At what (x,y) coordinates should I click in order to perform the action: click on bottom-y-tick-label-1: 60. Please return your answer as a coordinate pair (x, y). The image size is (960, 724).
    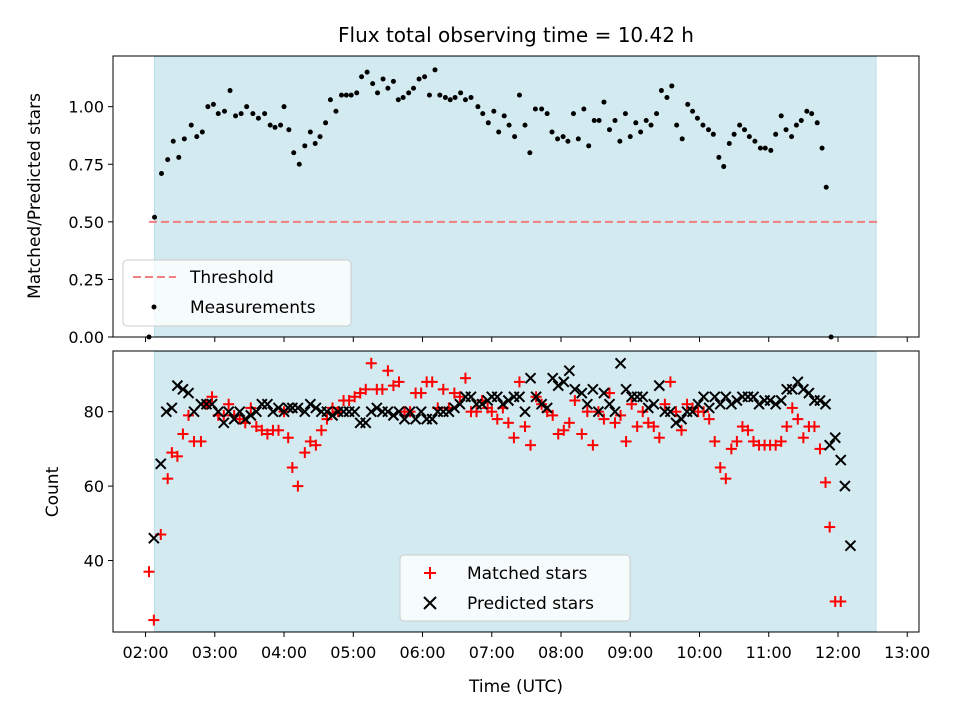
    Looking at the image, I should click on (94, 486).